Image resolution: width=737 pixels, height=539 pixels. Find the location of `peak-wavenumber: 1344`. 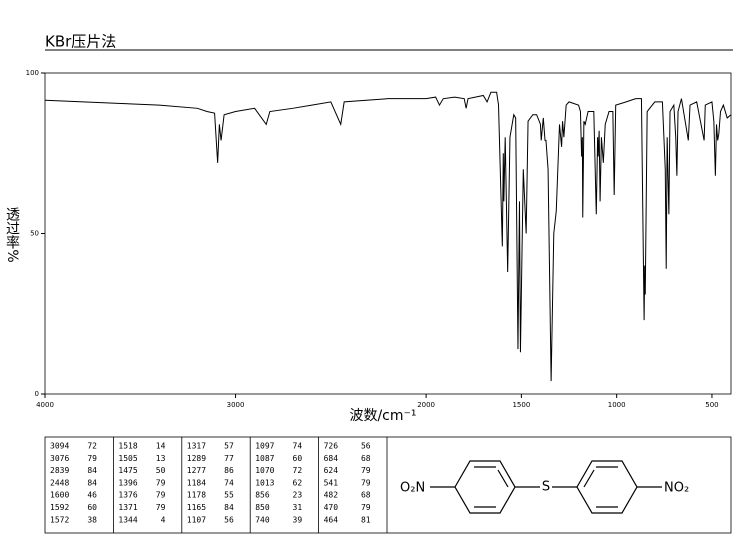

peak-wavenumber: 1344 is located at coordinates (127, 519).